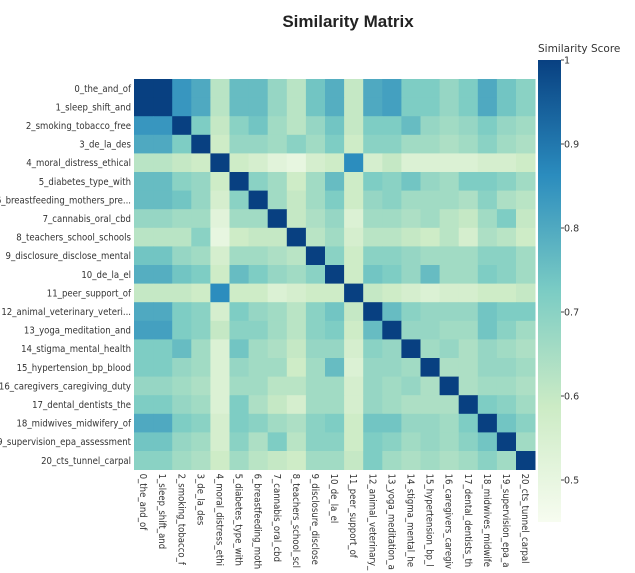 Image resolution: width=635 pixels, height=573 pixels. What do you see at coordinates (314, 519) in the screenshot?
I see `column-tick-label: 9_disclosure_disclose` at bounding box center [314, 519].